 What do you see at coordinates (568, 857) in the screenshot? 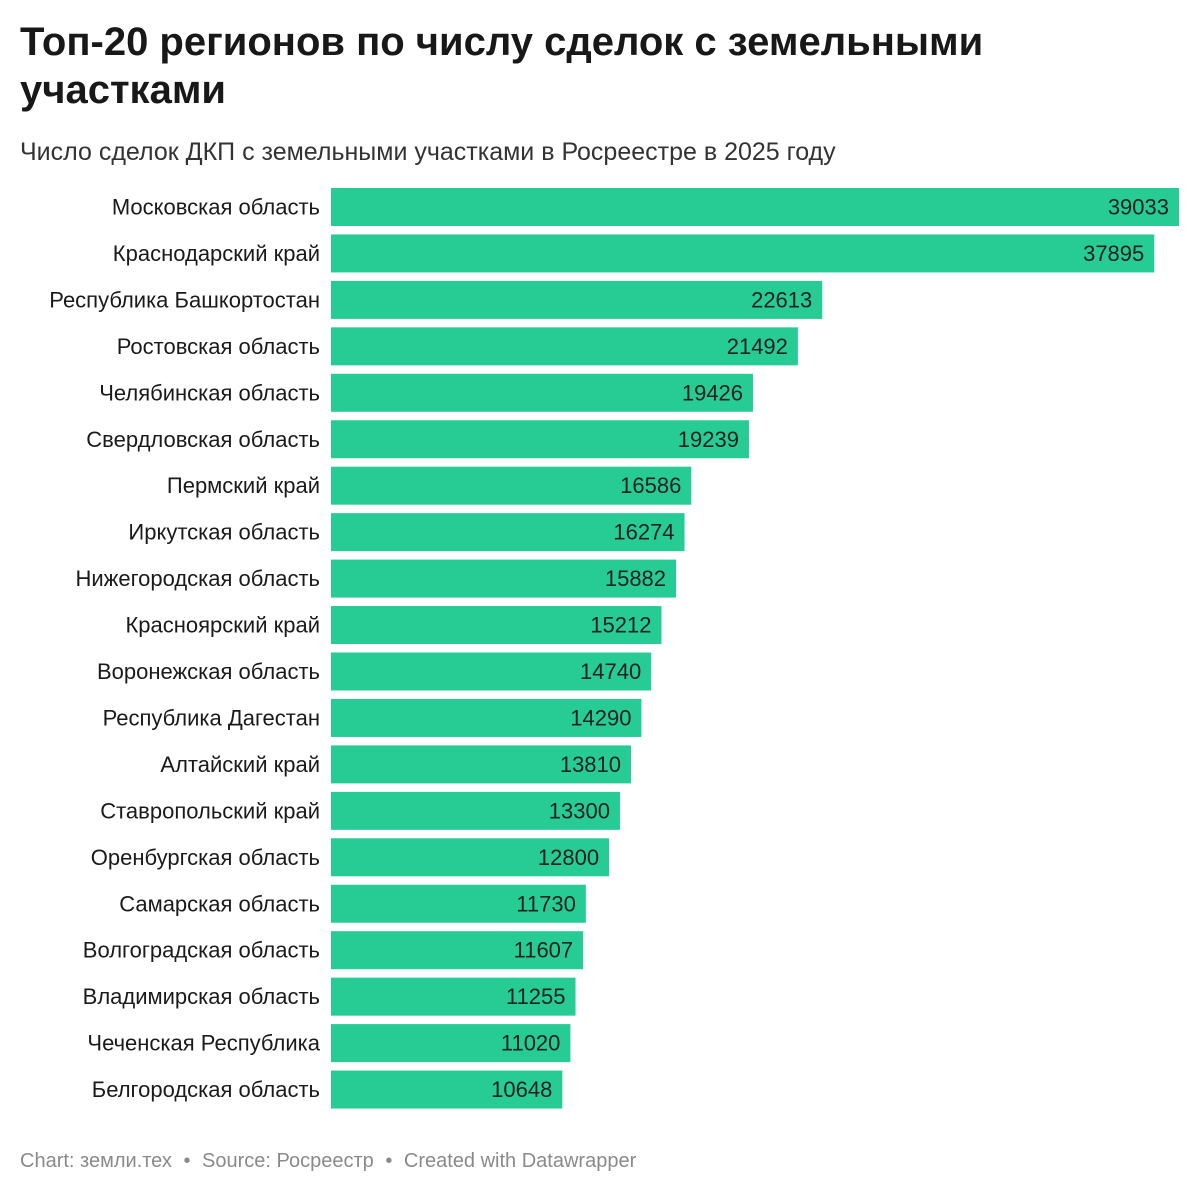
I see `value-label: 12800` at bounding box center [568, 857].